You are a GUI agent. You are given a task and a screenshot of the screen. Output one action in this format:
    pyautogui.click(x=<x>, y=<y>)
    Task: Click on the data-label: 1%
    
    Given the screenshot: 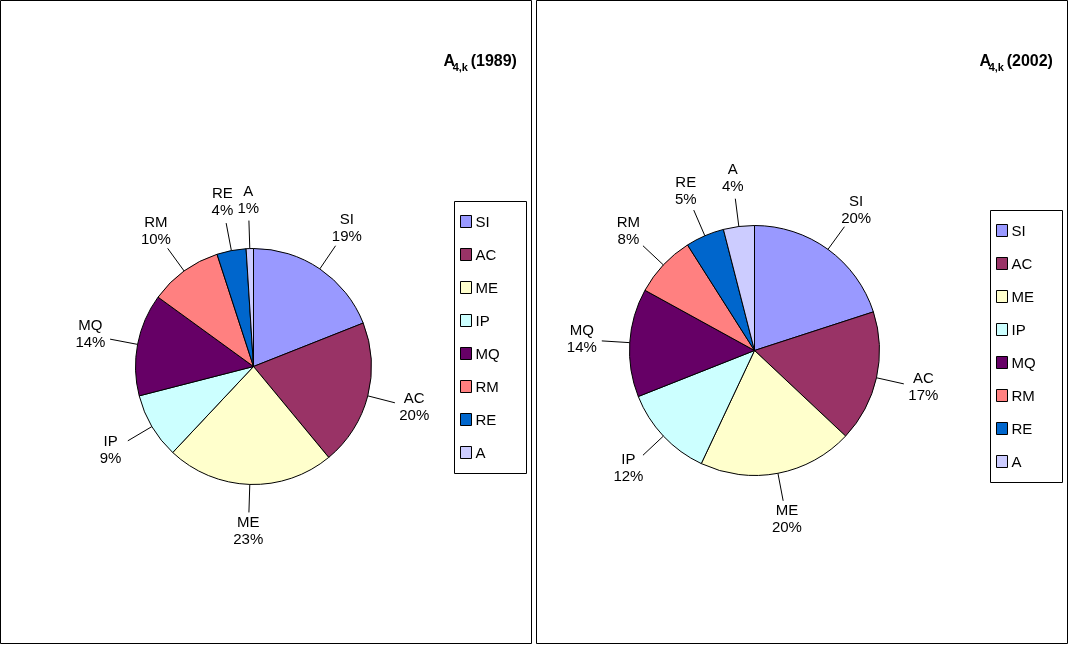 What is the action you would take?
    pyautogui.click(x=248, y=207)
    